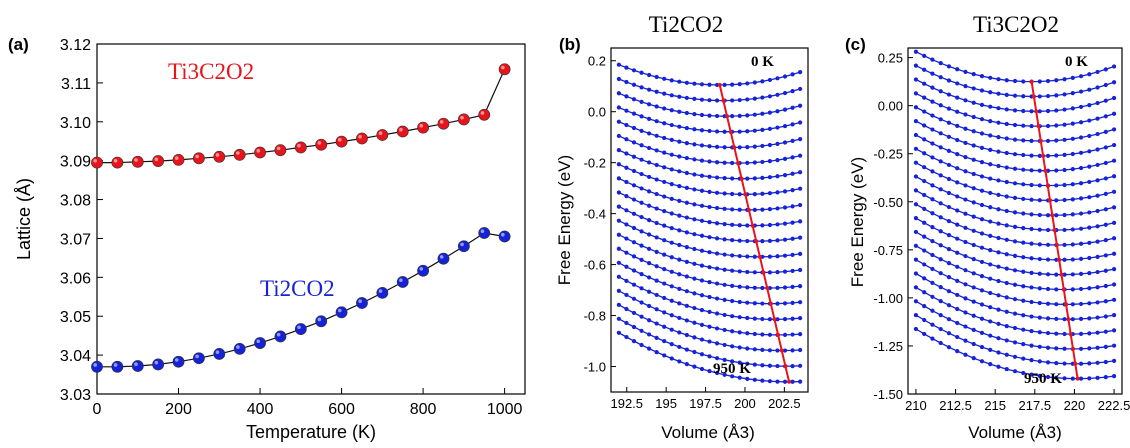 Image resolution: width=1130 pixels, height=448 pixels. I want to click on panel-a-x-label: Temperature (K), so click(311, 432).